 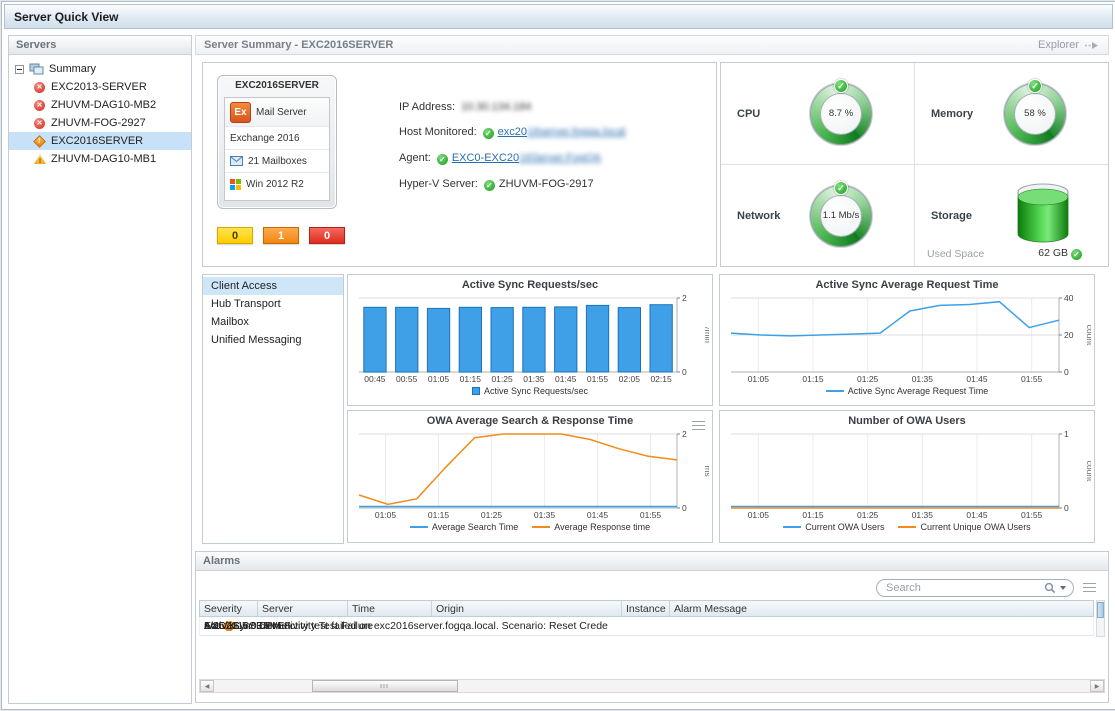 What do you see at coordinates (100, 69) in the screenshot?
I see `tree-item-summary: Summary` at bounding box center [100, 69].